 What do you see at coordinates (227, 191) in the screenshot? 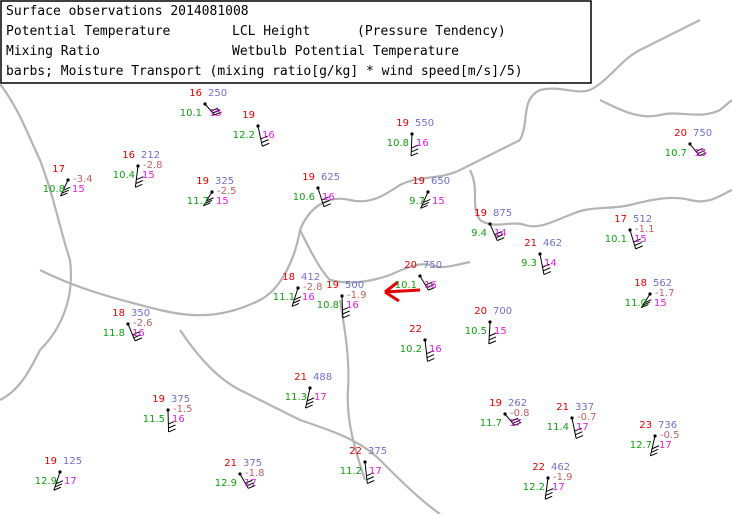
I see `pressure-tendency: -2.5` at bounding box center [227, 191].